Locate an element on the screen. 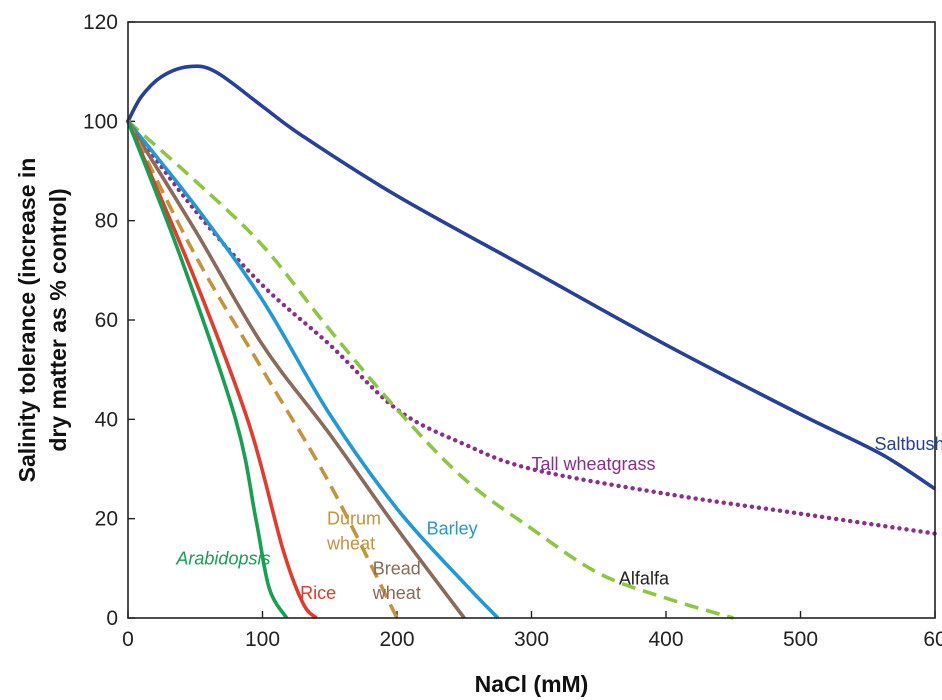  series-label-bread-wheat: Bread is located at coordinates (397, 568).